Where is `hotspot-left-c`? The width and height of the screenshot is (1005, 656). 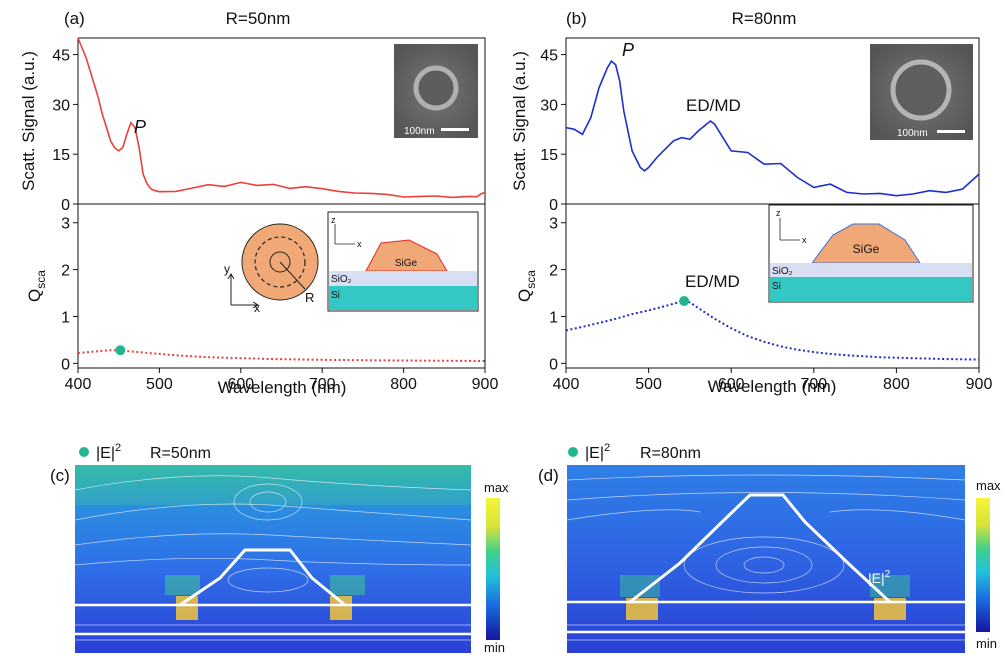
hotspot-left-c is located at coordinates (187, 608).